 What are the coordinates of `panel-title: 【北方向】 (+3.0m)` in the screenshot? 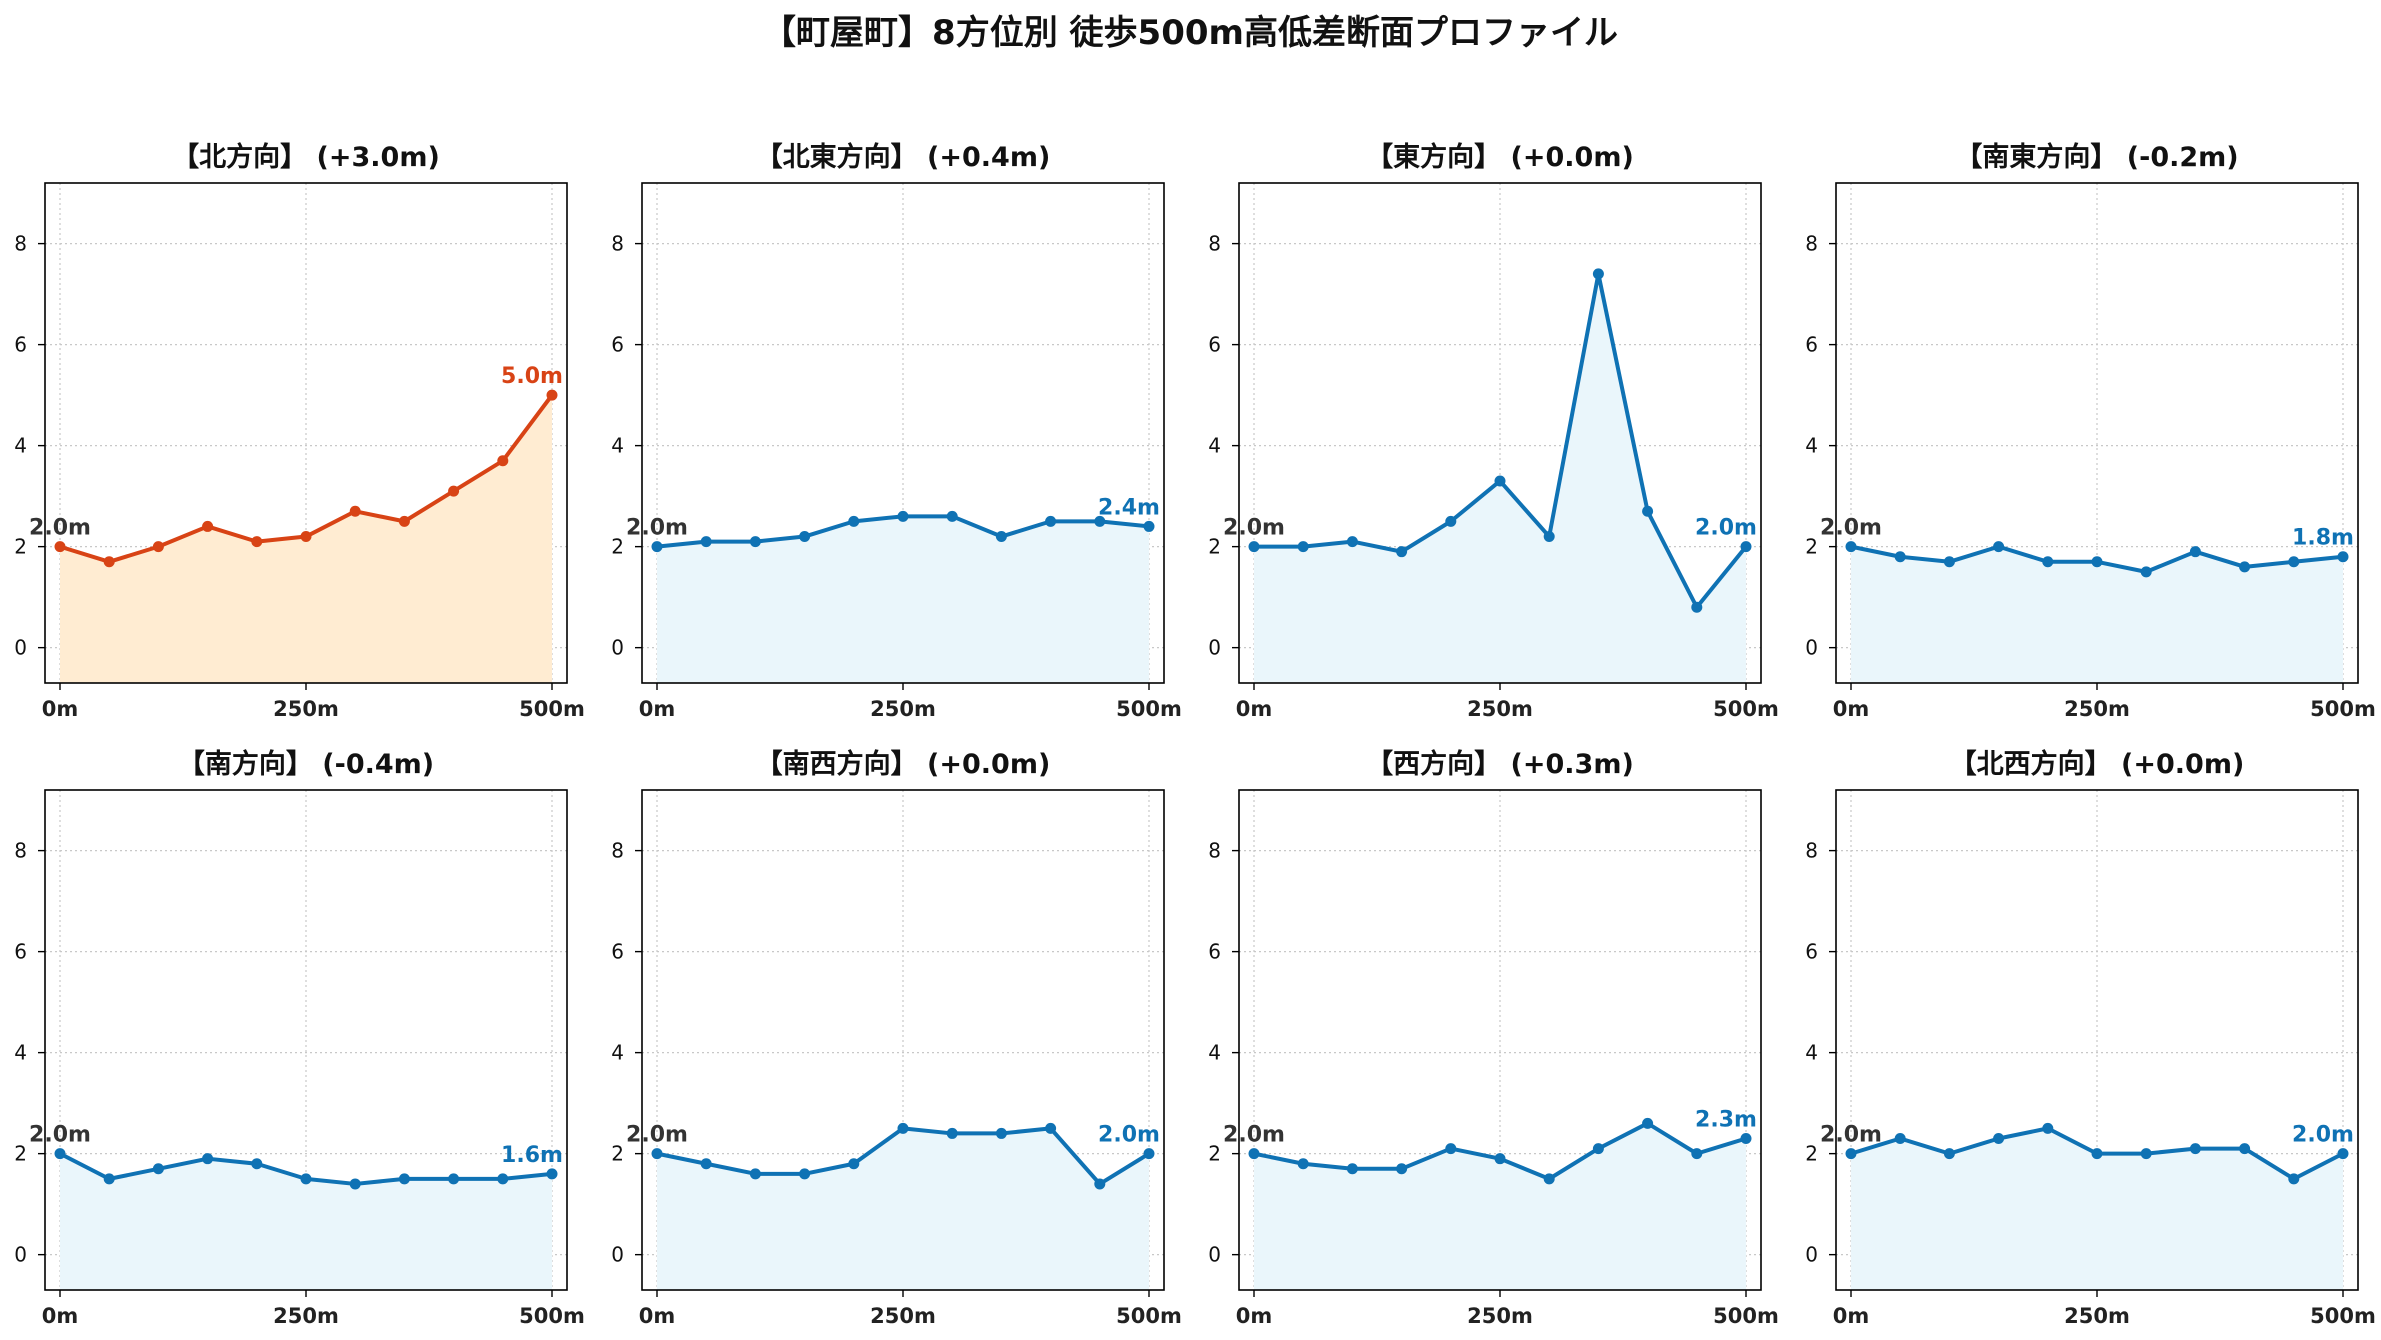 It's located at (306, 157).